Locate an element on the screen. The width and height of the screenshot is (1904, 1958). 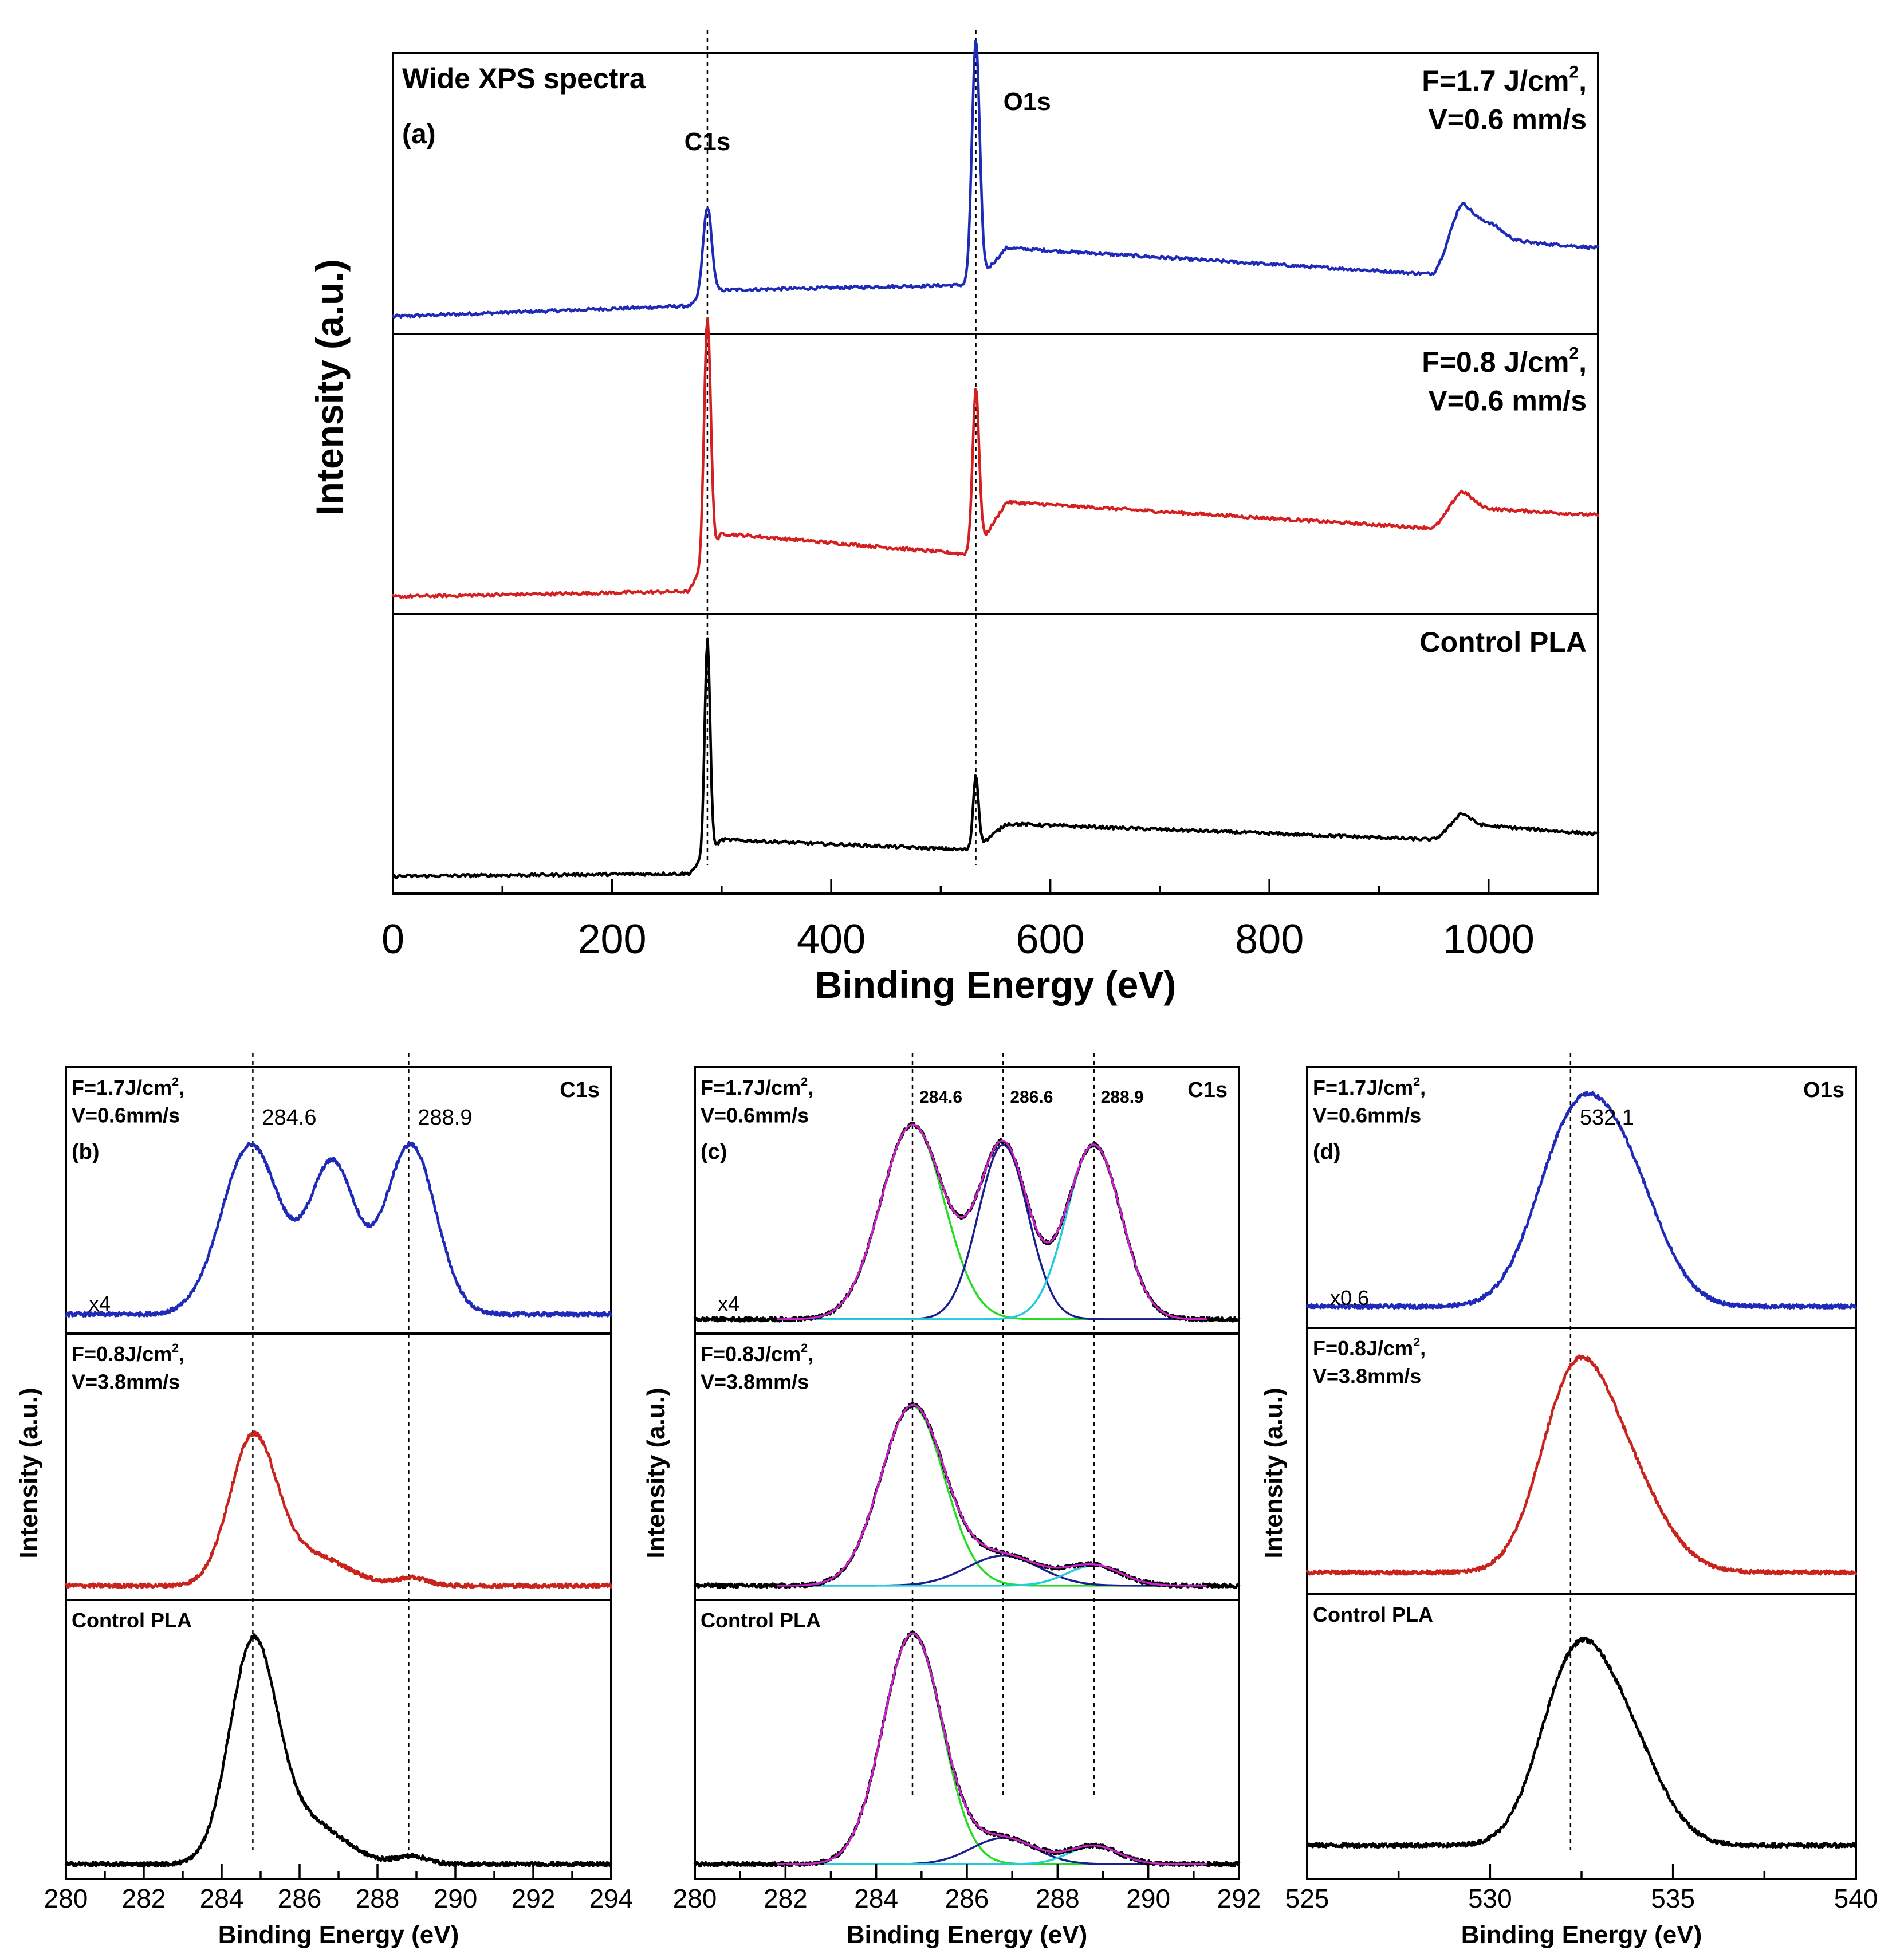
x-tick-label: 800 is located at coordinates (1269, 939).